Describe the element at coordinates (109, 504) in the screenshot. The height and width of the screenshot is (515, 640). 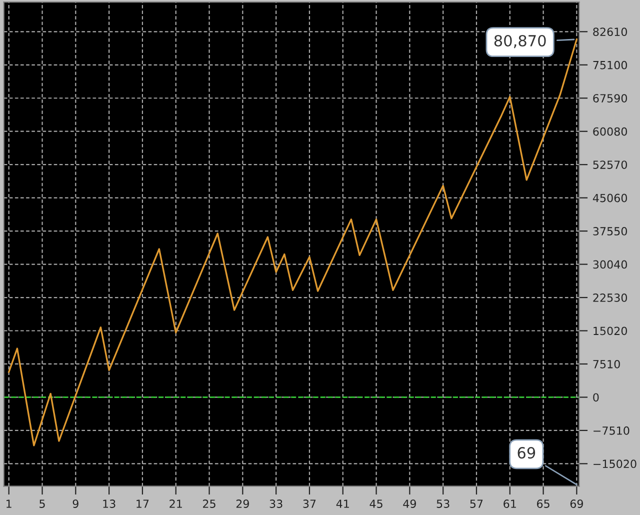
I see `x-tick-label: 13` at that location.